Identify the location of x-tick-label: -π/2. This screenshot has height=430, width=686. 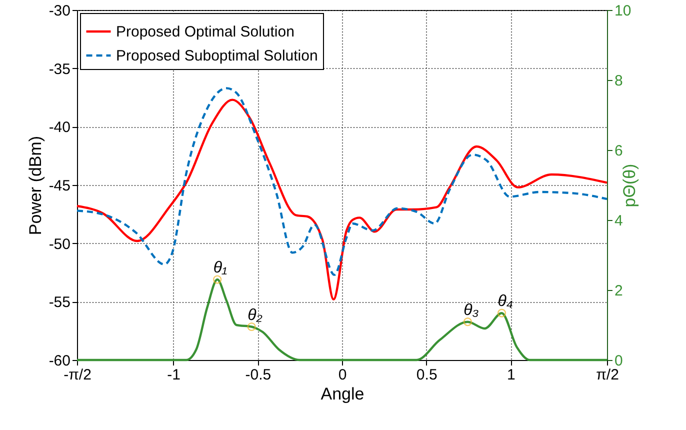
(78, 375).